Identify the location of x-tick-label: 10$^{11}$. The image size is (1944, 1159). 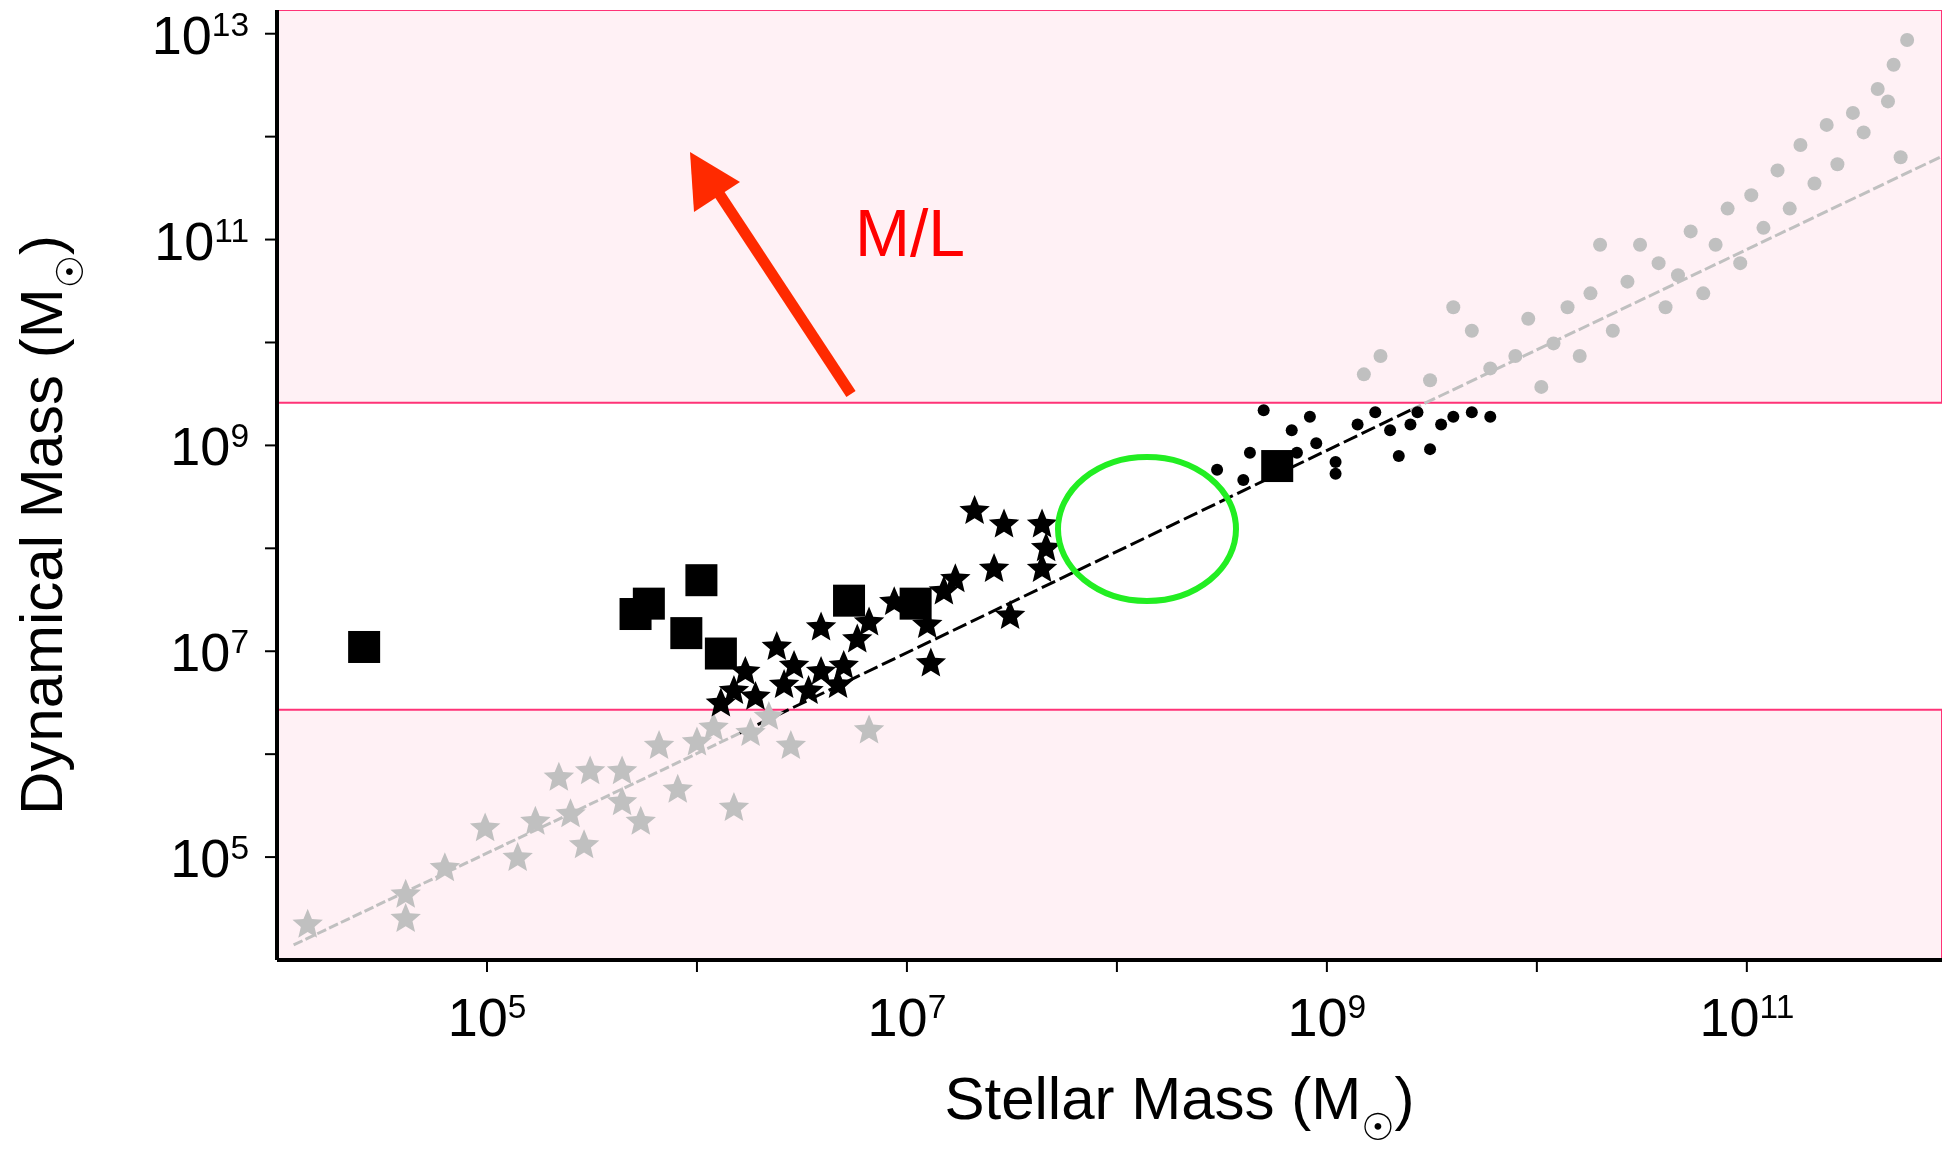
(1747, 1017).